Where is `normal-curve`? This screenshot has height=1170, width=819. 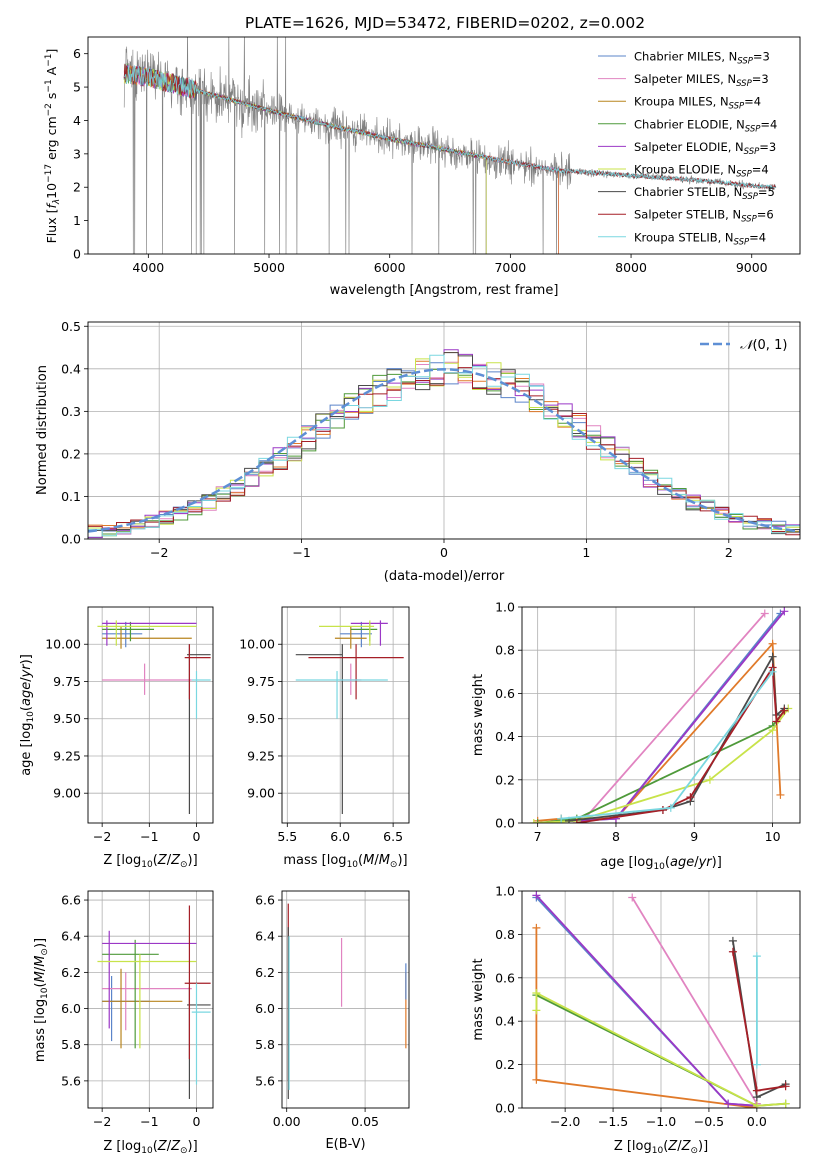 normal-curve is located at coordinates (444, 450).